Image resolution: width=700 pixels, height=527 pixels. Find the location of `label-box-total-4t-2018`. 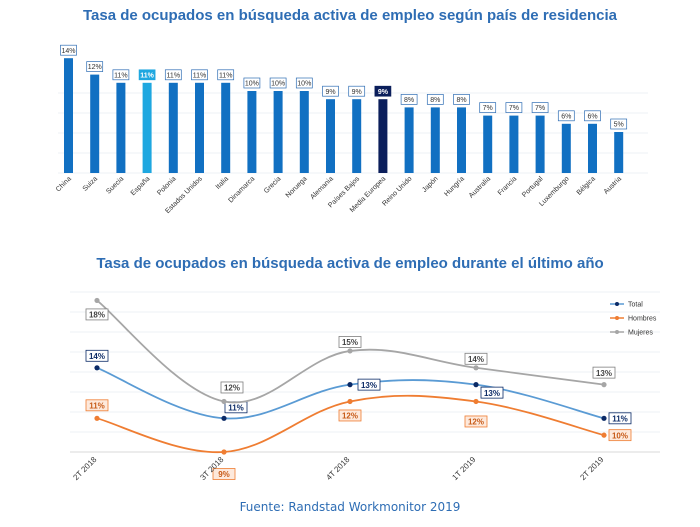

label-box-total-4t-2018 is located at coordinates (369, 384).